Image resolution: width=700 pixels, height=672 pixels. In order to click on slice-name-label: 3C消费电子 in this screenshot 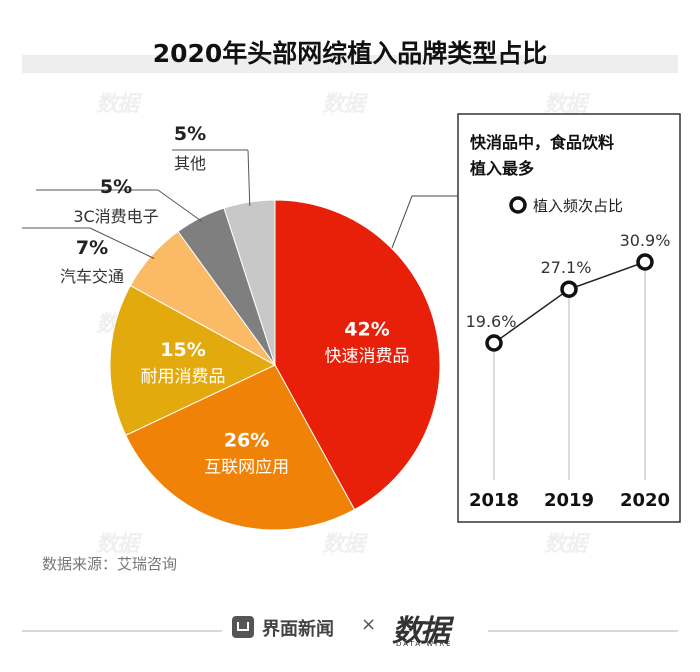, I will do `click(115, 216)`.